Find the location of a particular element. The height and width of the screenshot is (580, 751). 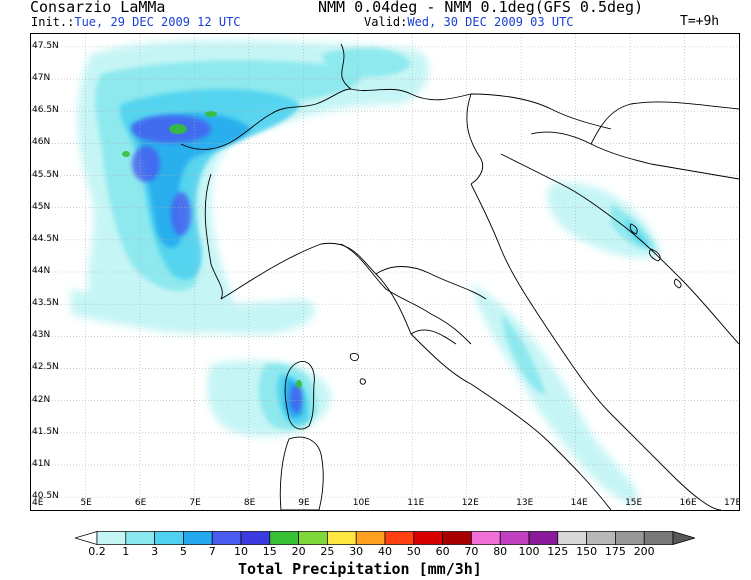

lon-label: 10E is located at coordinates (361, 503).